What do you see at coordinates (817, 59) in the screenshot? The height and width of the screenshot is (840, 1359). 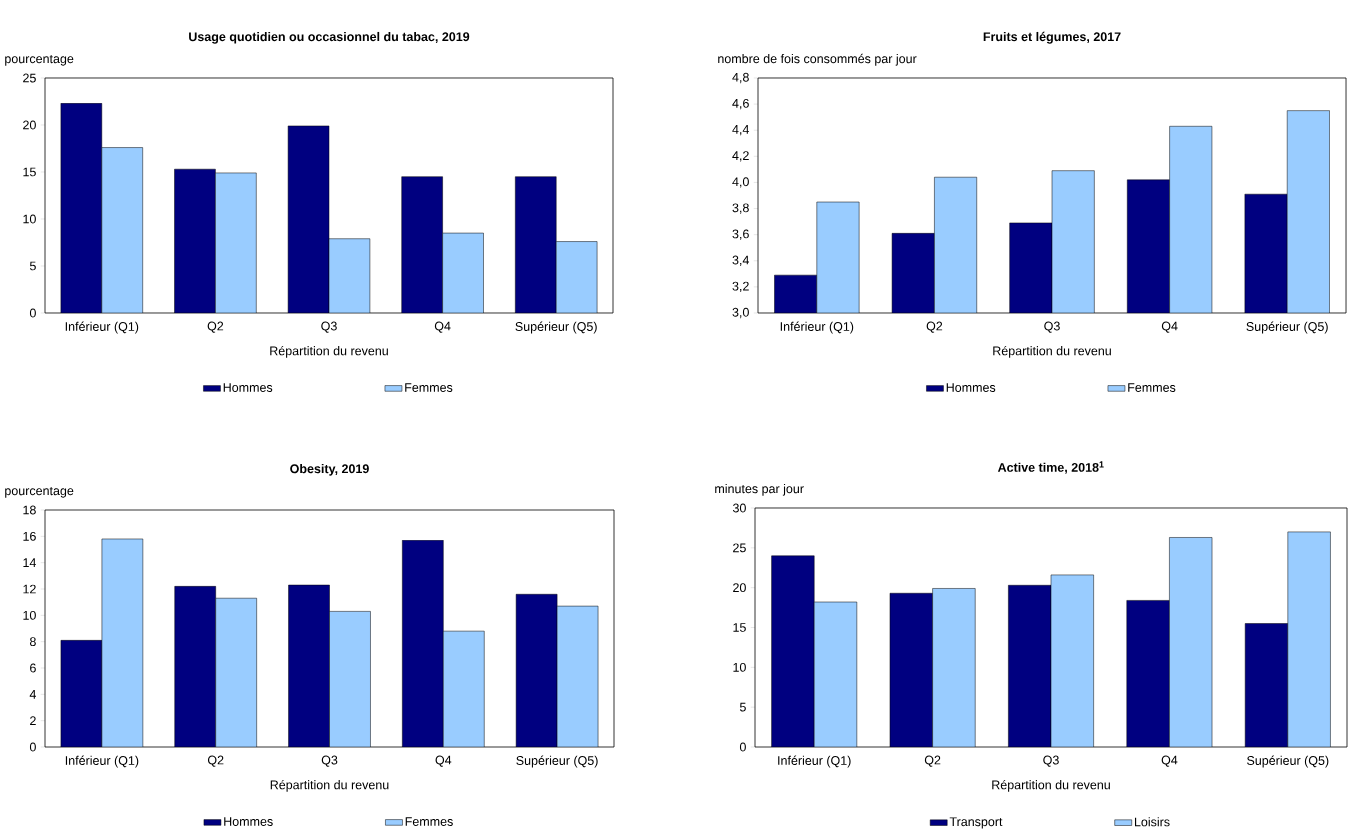 I see `y-axis-title: nombre de fois consommés par jour` at bounding box center [817, 59].